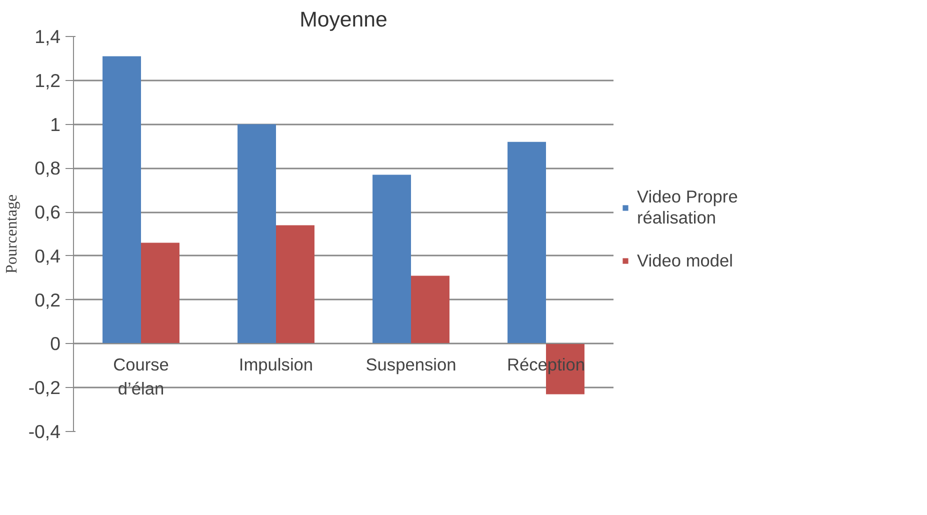 The width and height of the screenshot is (927, 515). Describe the element at coordinates (47, 255) in the screenshot. I see `y-tick-label: 0,4` at that location.